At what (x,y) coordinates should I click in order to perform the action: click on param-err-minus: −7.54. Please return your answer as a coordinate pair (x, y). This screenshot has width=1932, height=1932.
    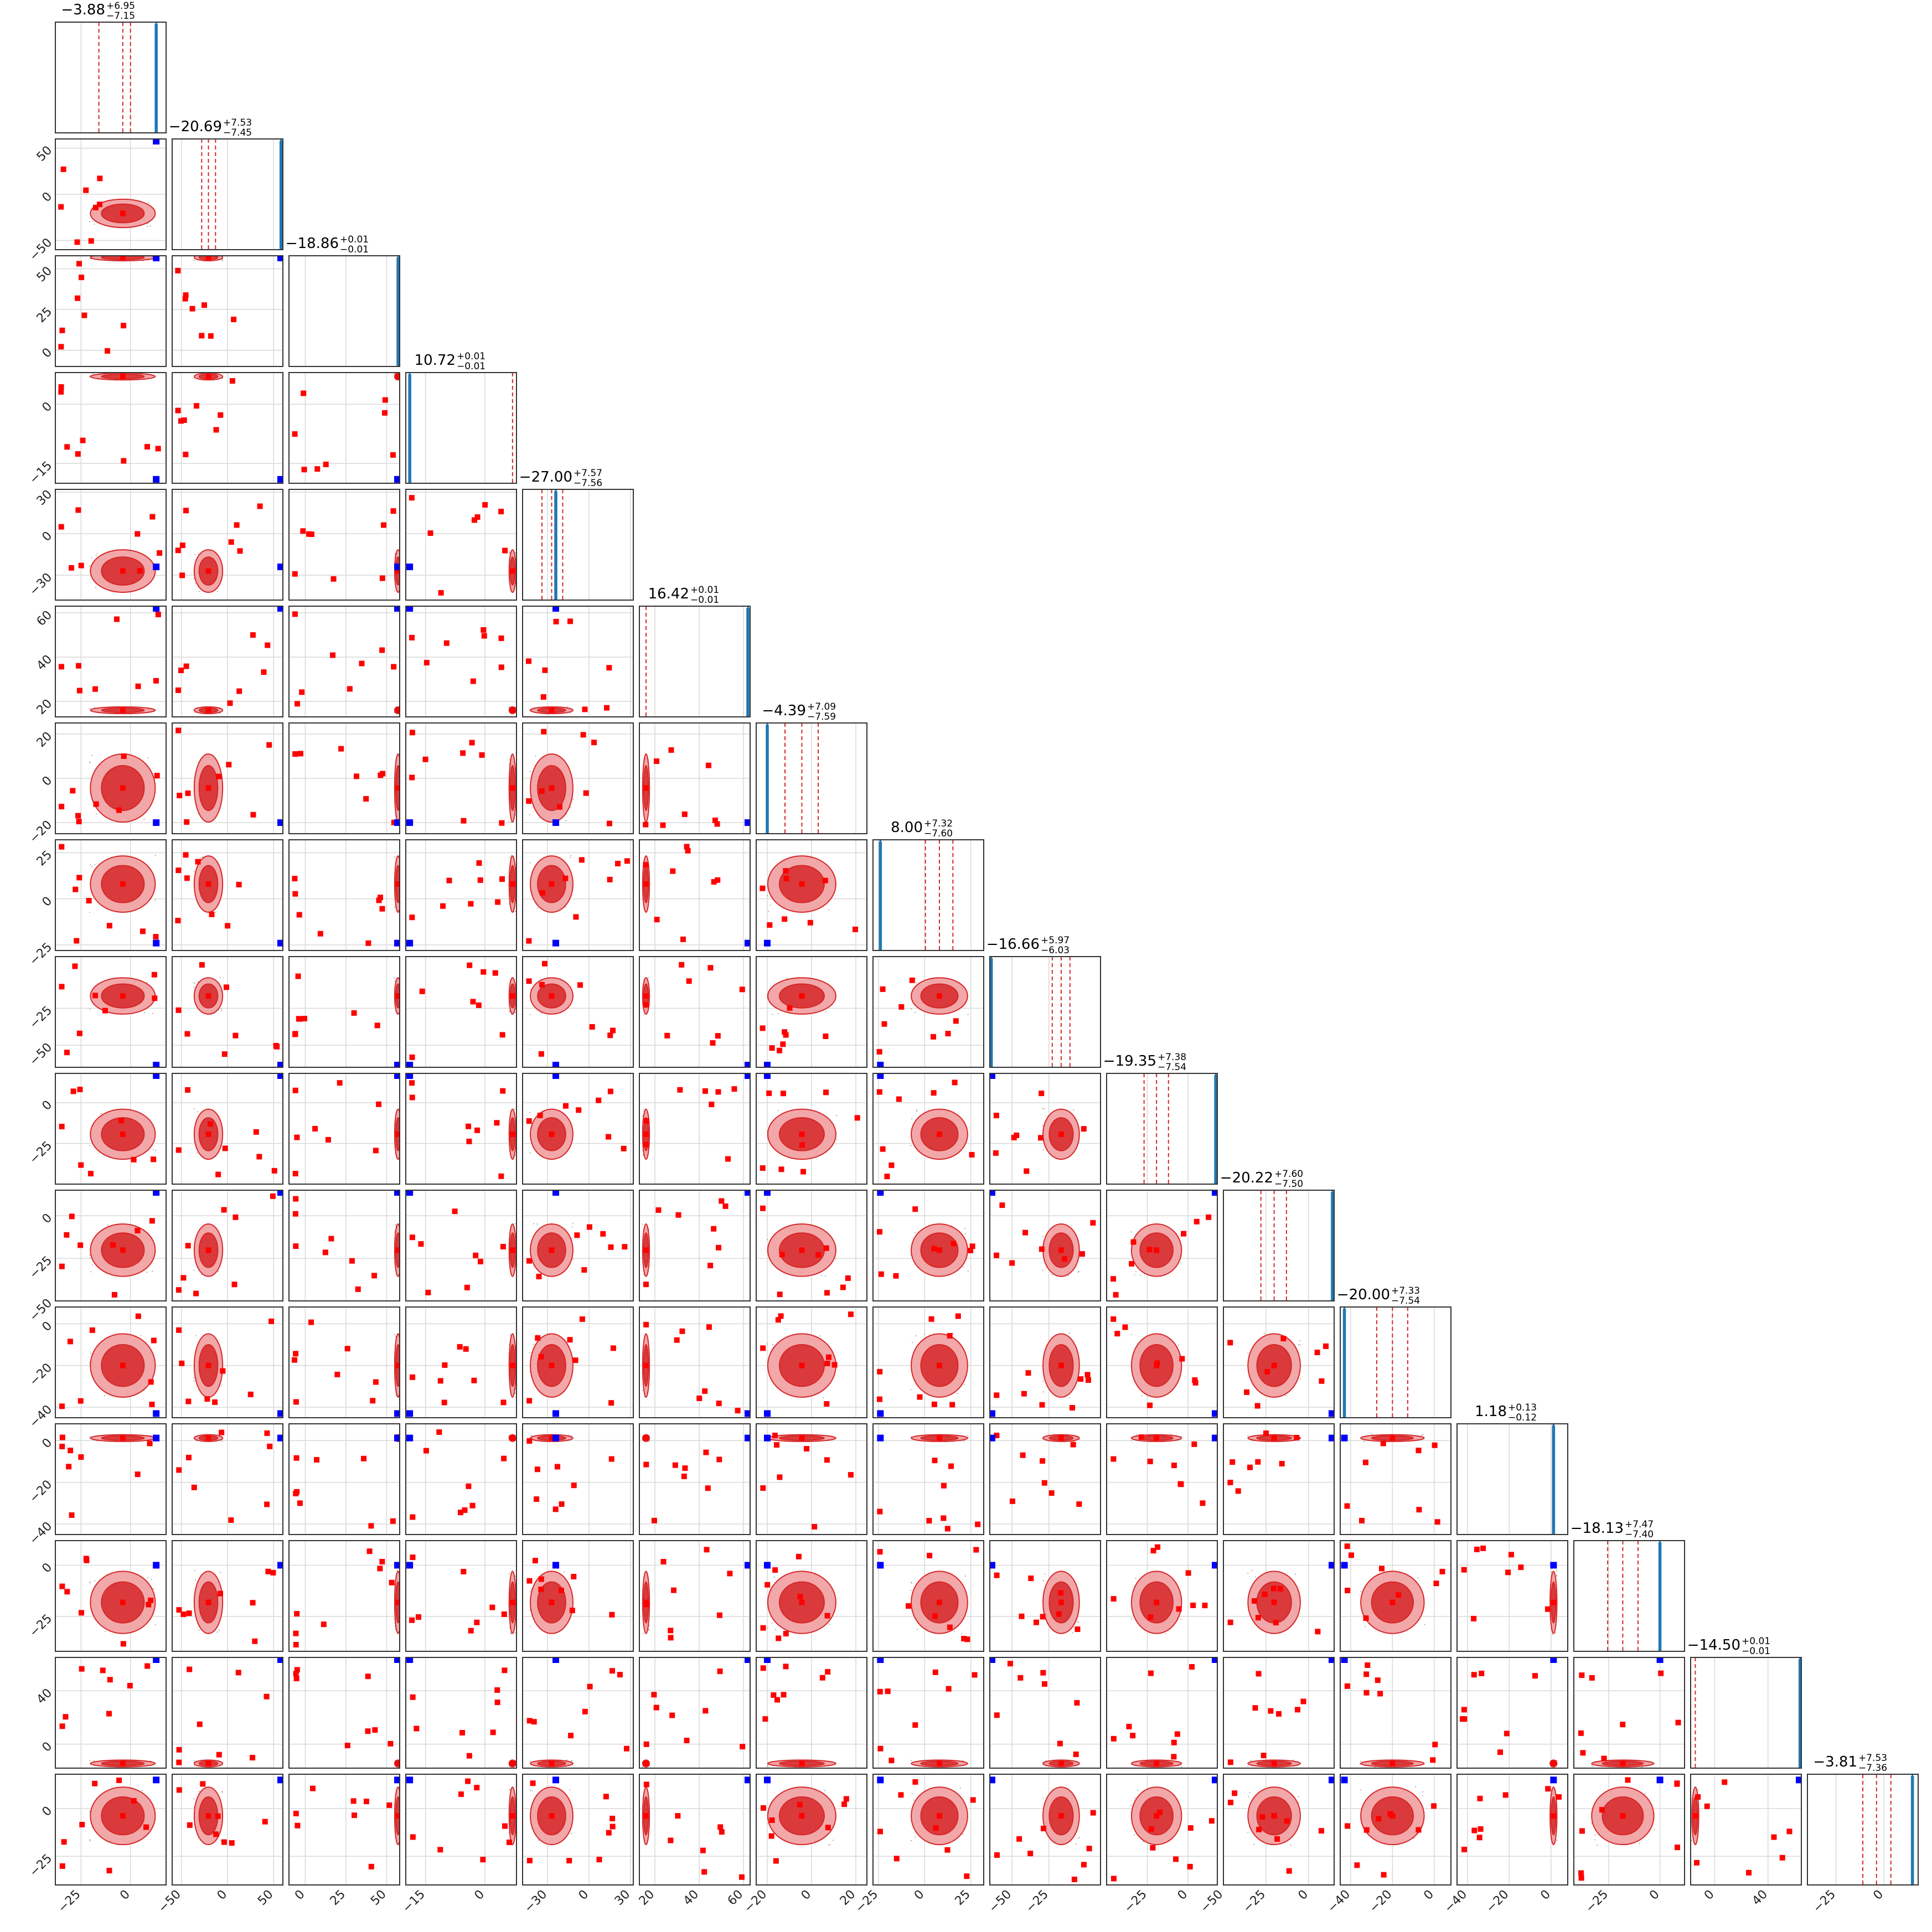
    Looking at the image, I should click on (1172, 1067).